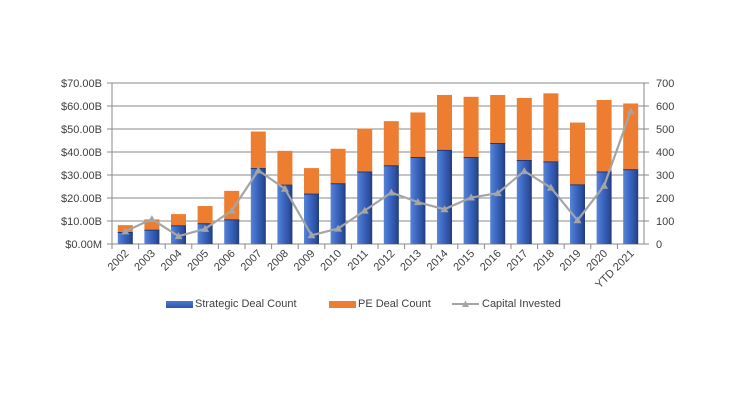 The image size is (736, 414). I want to click on right-axis-tick-label: 100, so click(665, 222).